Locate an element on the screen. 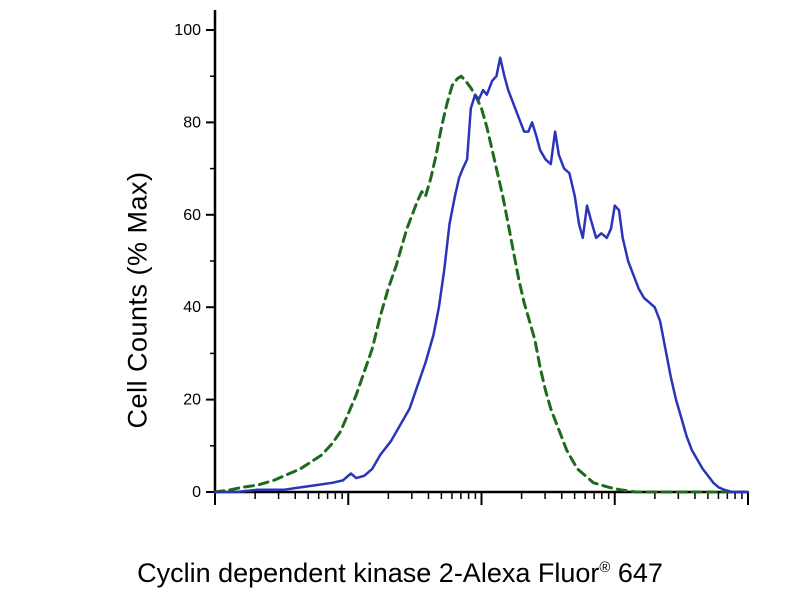  y-tick-label: 40 is located at coordinates (192, 307).